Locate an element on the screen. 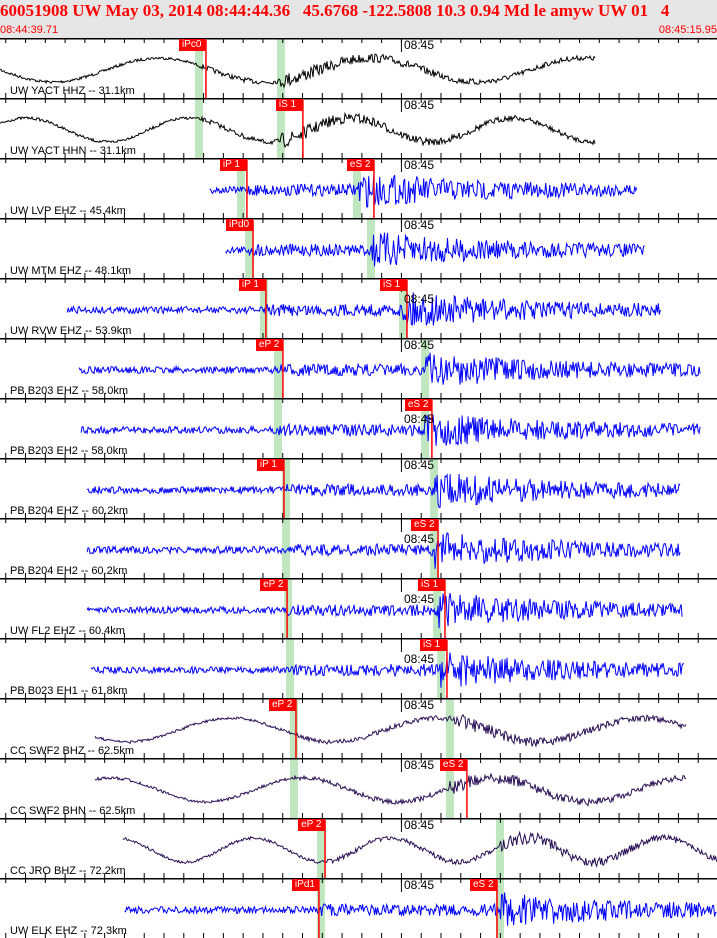  station-channel-label: UW LVP EHZ -- 45.4km is located at coordinates (68, 211).